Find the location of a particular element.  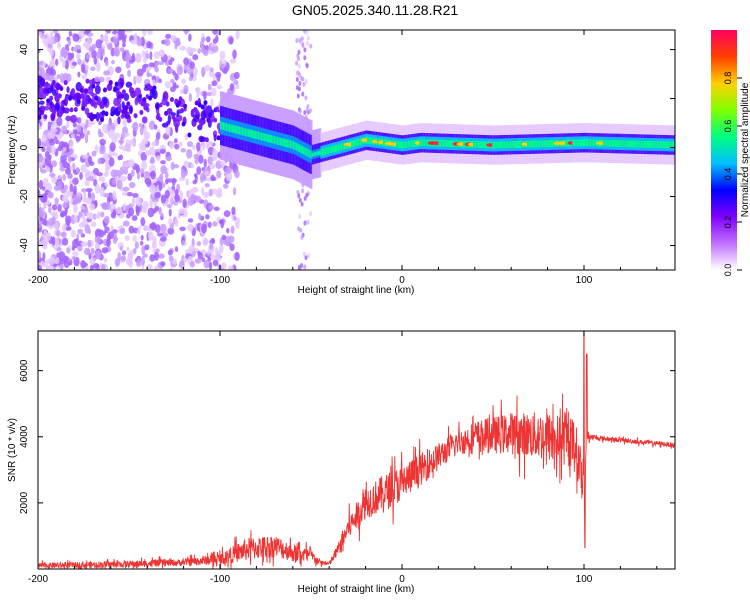

spectrogram-ylabel: Frequency (Hz) is located at coordinates (12, 150).